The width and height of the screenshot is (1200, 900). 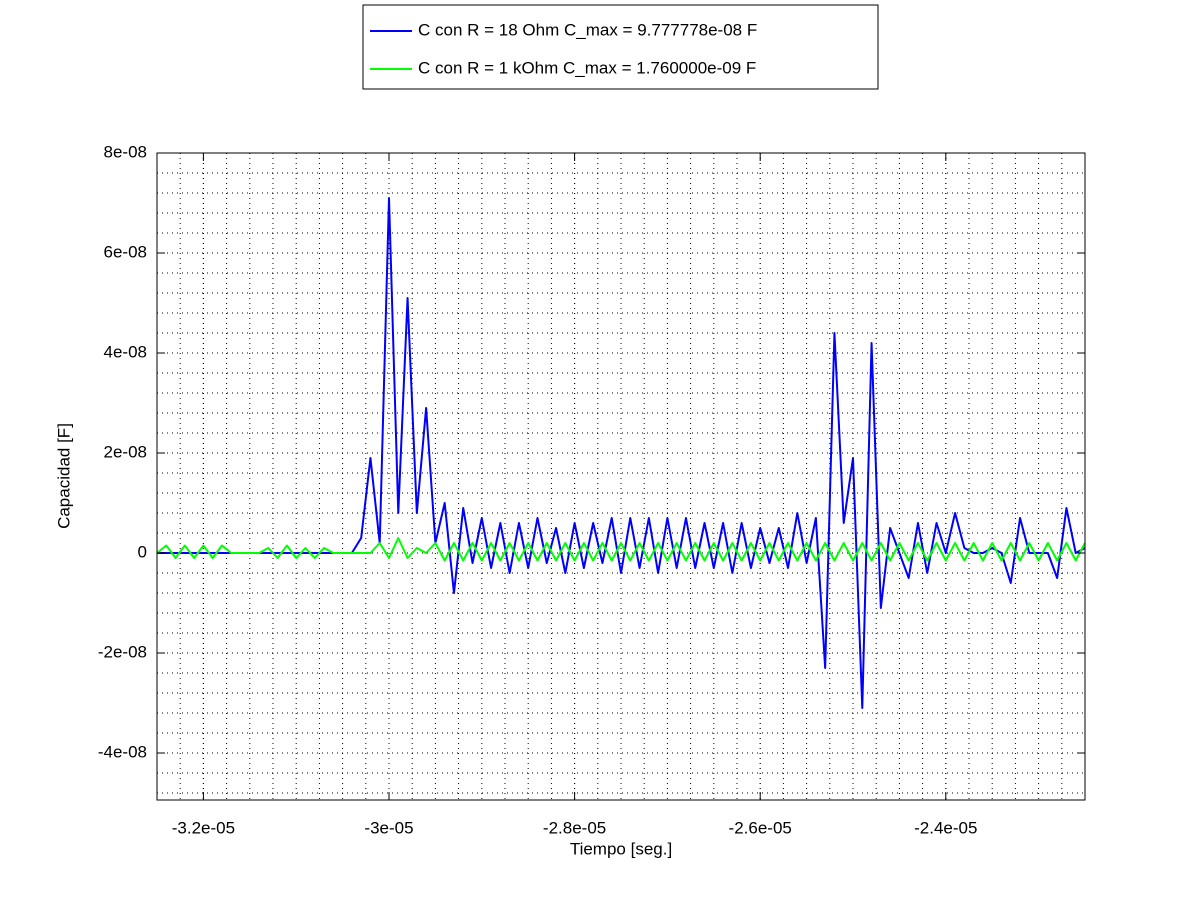 What do you see at coordinates (125, 451) in the screenshot?
I see `y-tick-label: 2e-08` at bounding box center [125, 451].